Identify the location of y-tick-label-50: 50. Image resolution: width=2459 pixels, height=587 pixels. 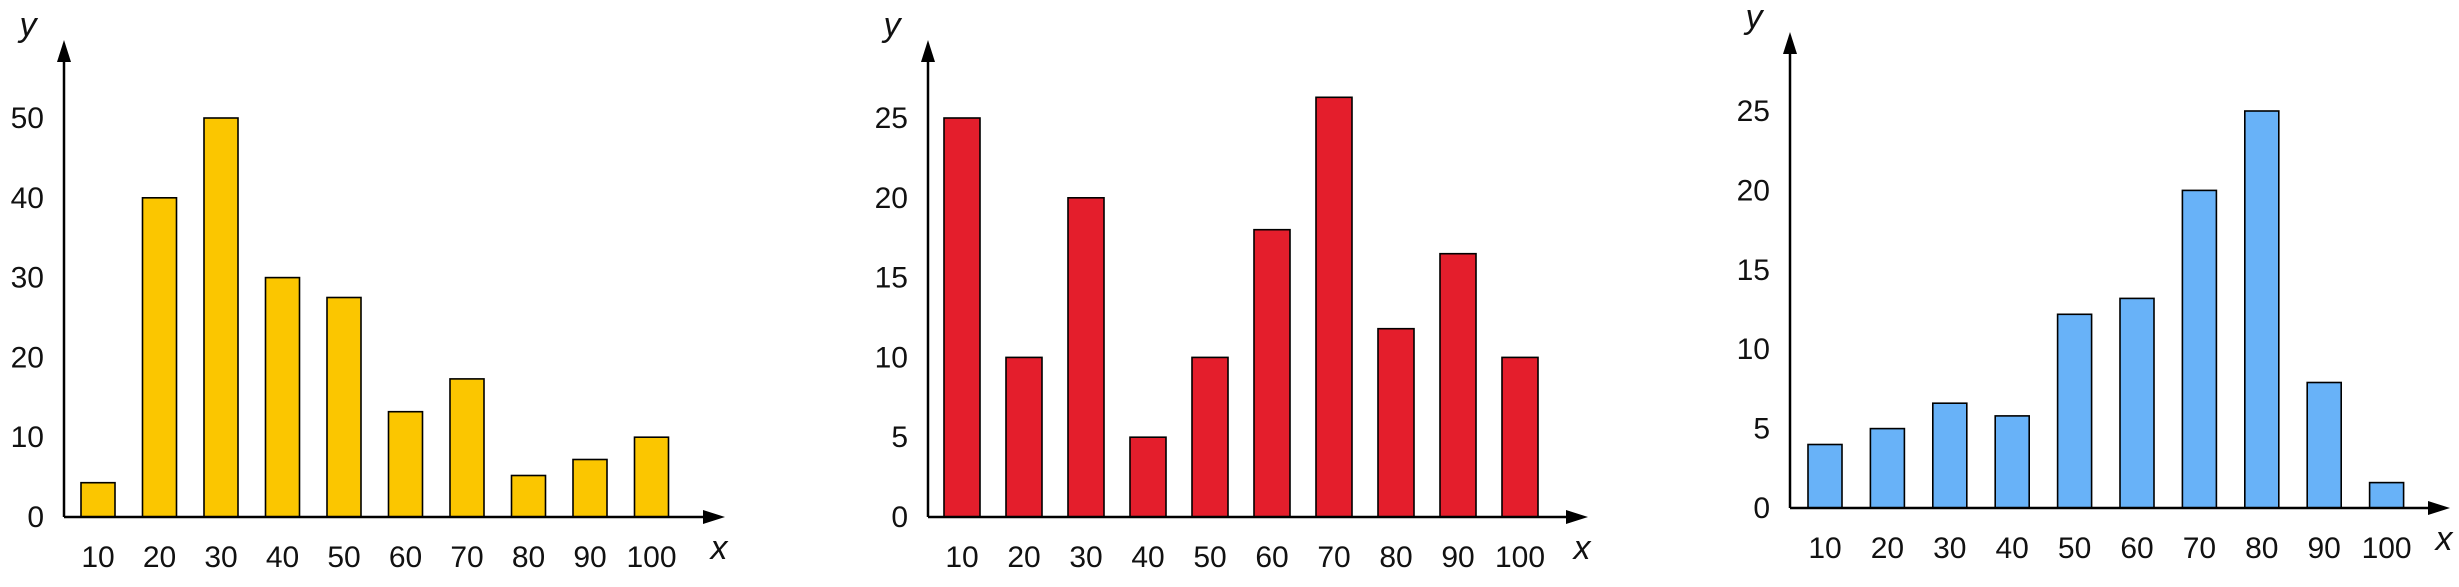
(27, 118).